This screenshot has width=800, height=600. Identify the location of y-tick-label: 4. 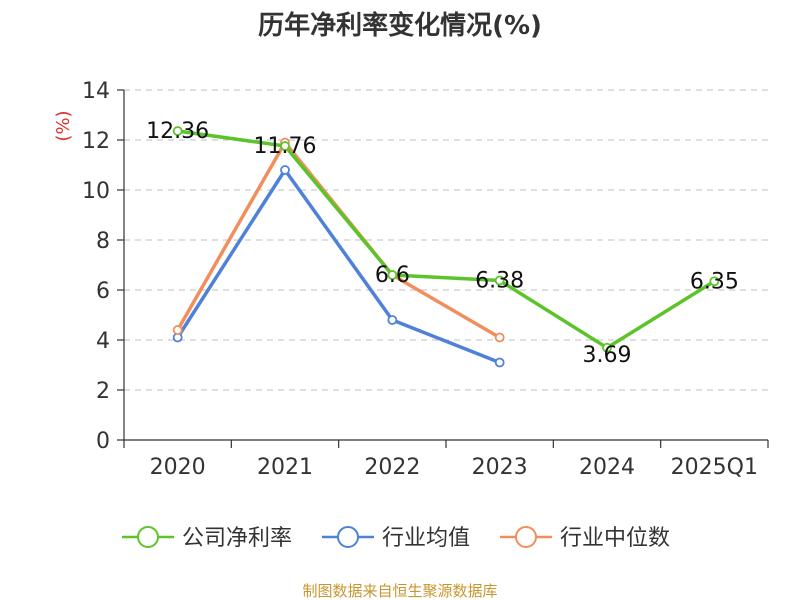
(103, 341).